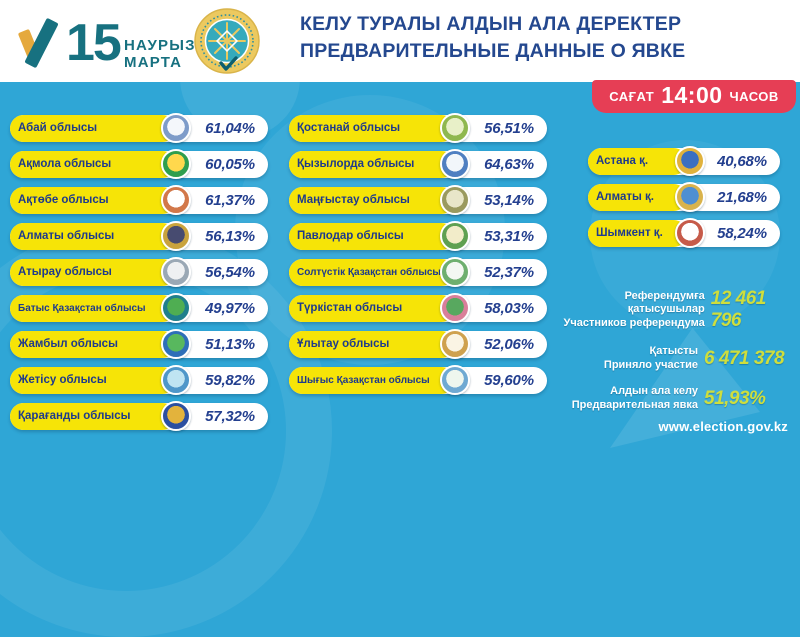 This screenshot has height=637, width=800. I want to click on region-name: Ұлытау облысы, so click(343, 344).